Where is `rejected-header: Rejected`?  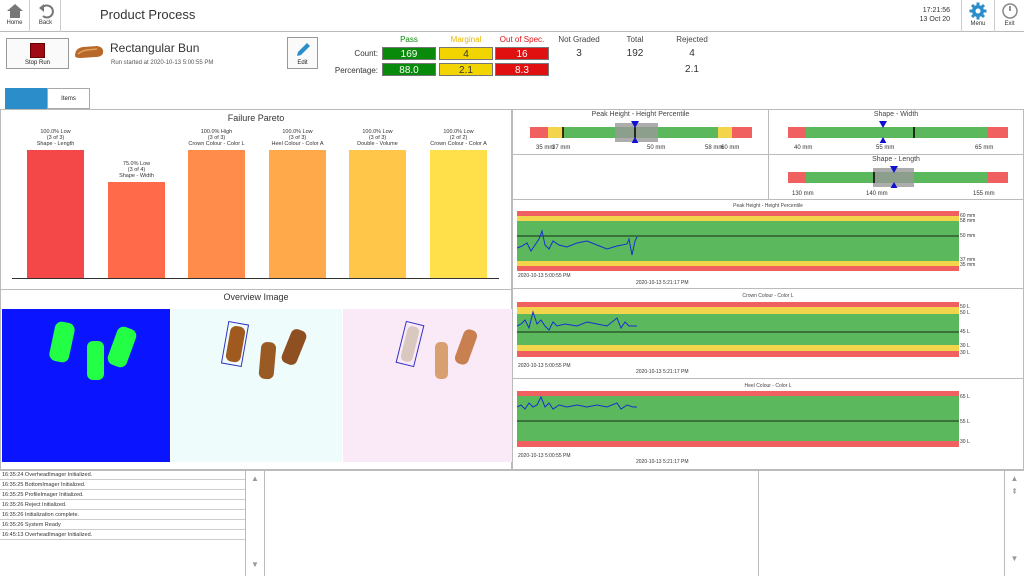 rejected-header: Rejected is located at coordinates (692, 39).